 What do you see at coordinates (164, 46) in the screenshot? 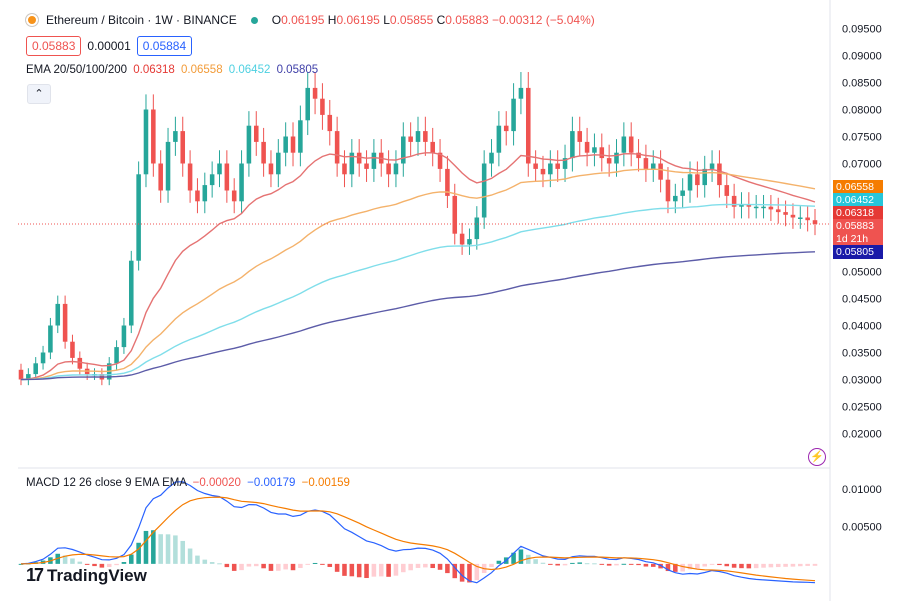
I see `buy-price-button: 0.05884` at bounding box center [164, 46].